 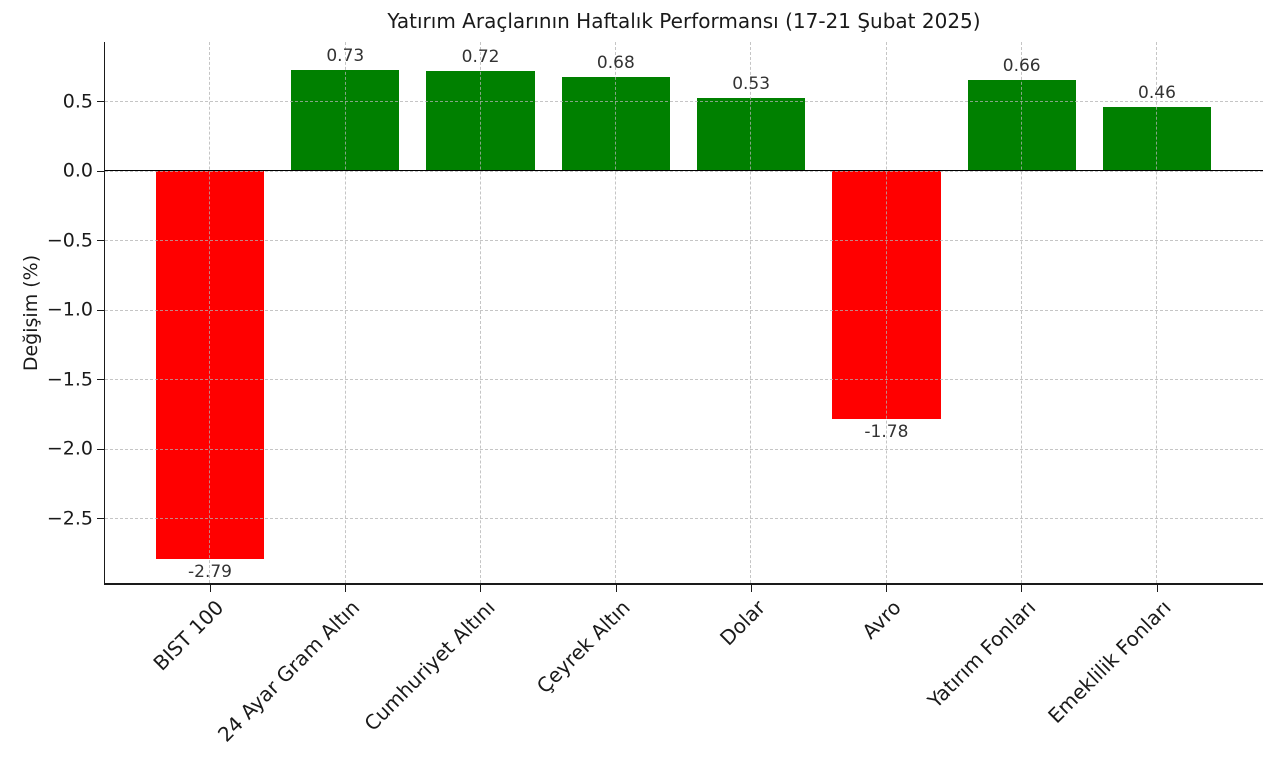 I want to click on zero-line, so click(x=683, y=171).